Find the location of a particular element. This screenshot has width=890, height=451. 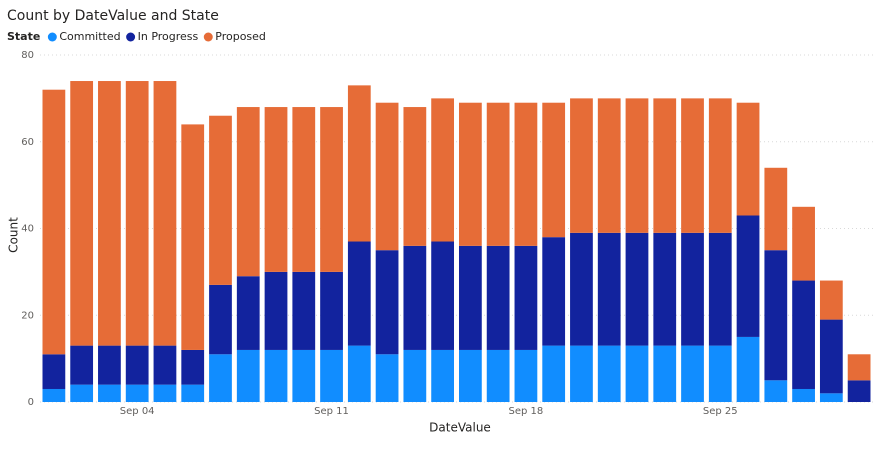

y-tick-label: 60 is located at coordinates (27, 142).